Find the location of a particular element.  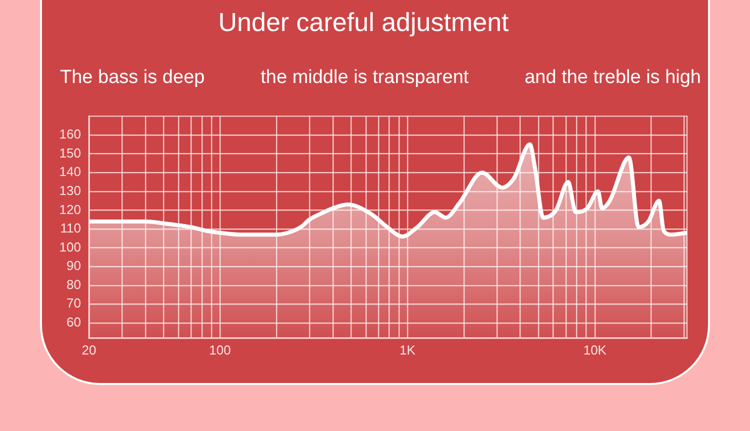

text: The bass is deep is located at coordinates (132, 77).